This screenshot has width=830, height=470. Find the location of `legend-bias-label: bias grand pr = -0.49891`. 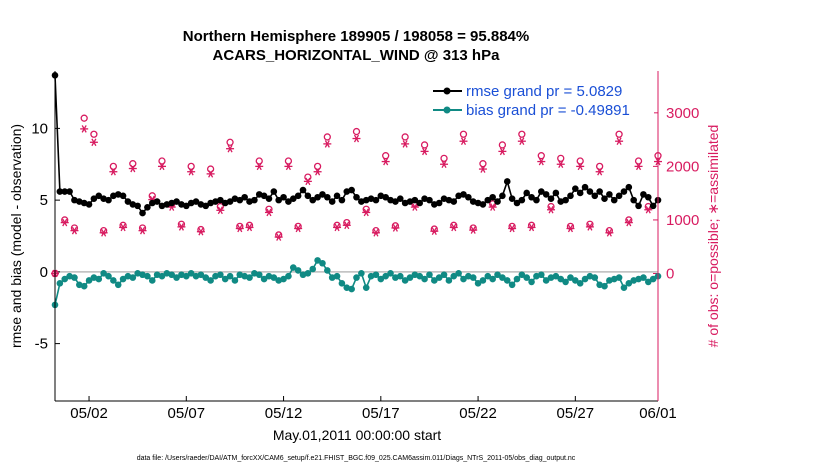

legend-bias-label: bias grand pr = -0.49891 is located at coordinates (548, 110).